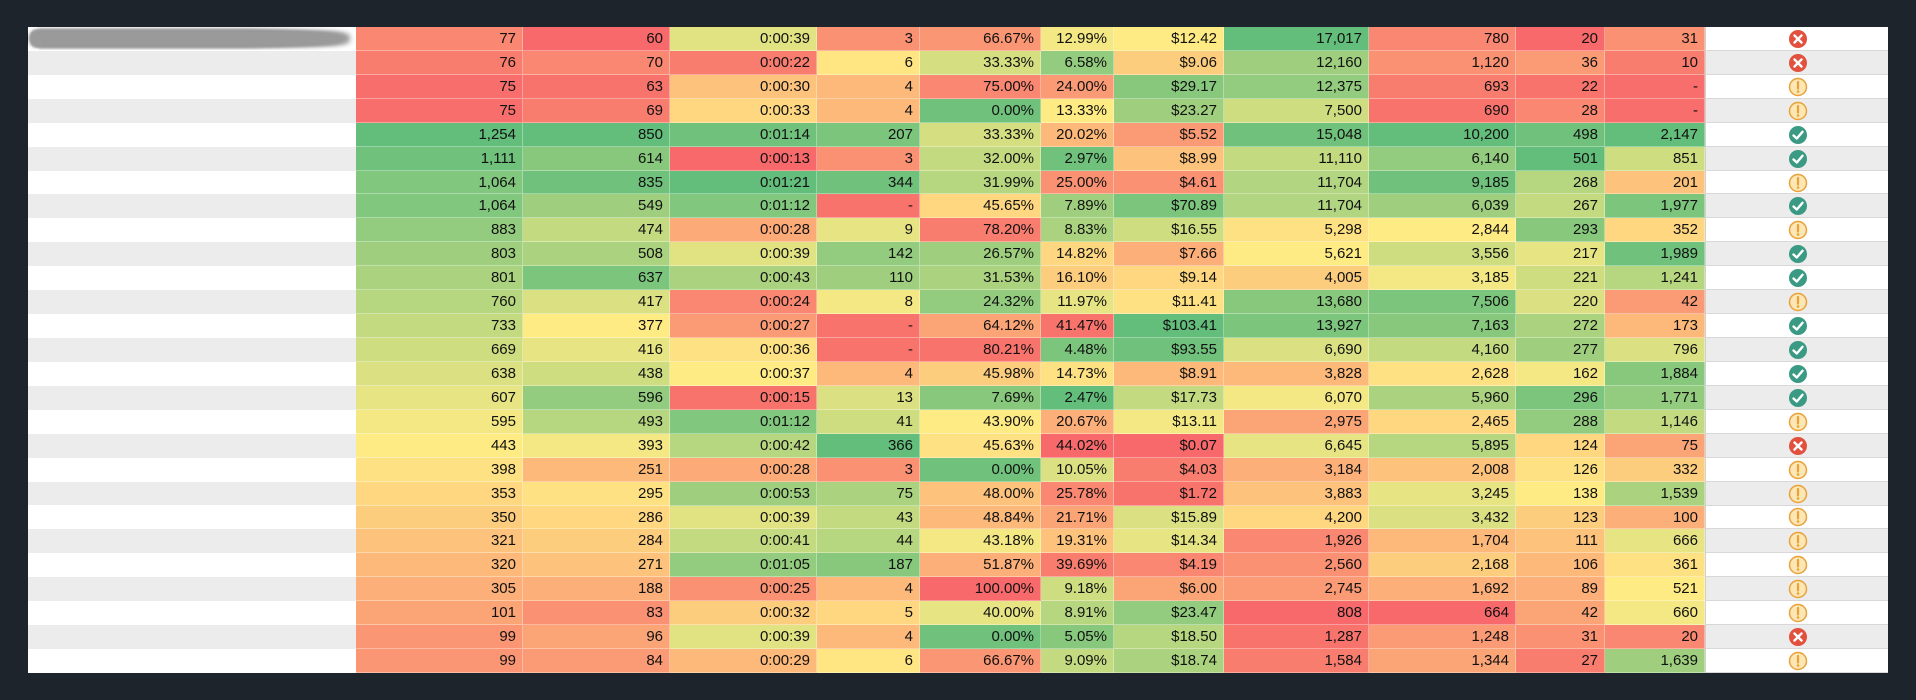 This screenshot has width=1916, height=700. Describe the element at coordinates (1655, 565) in the screenshot. I see `cell: 361` at that location.